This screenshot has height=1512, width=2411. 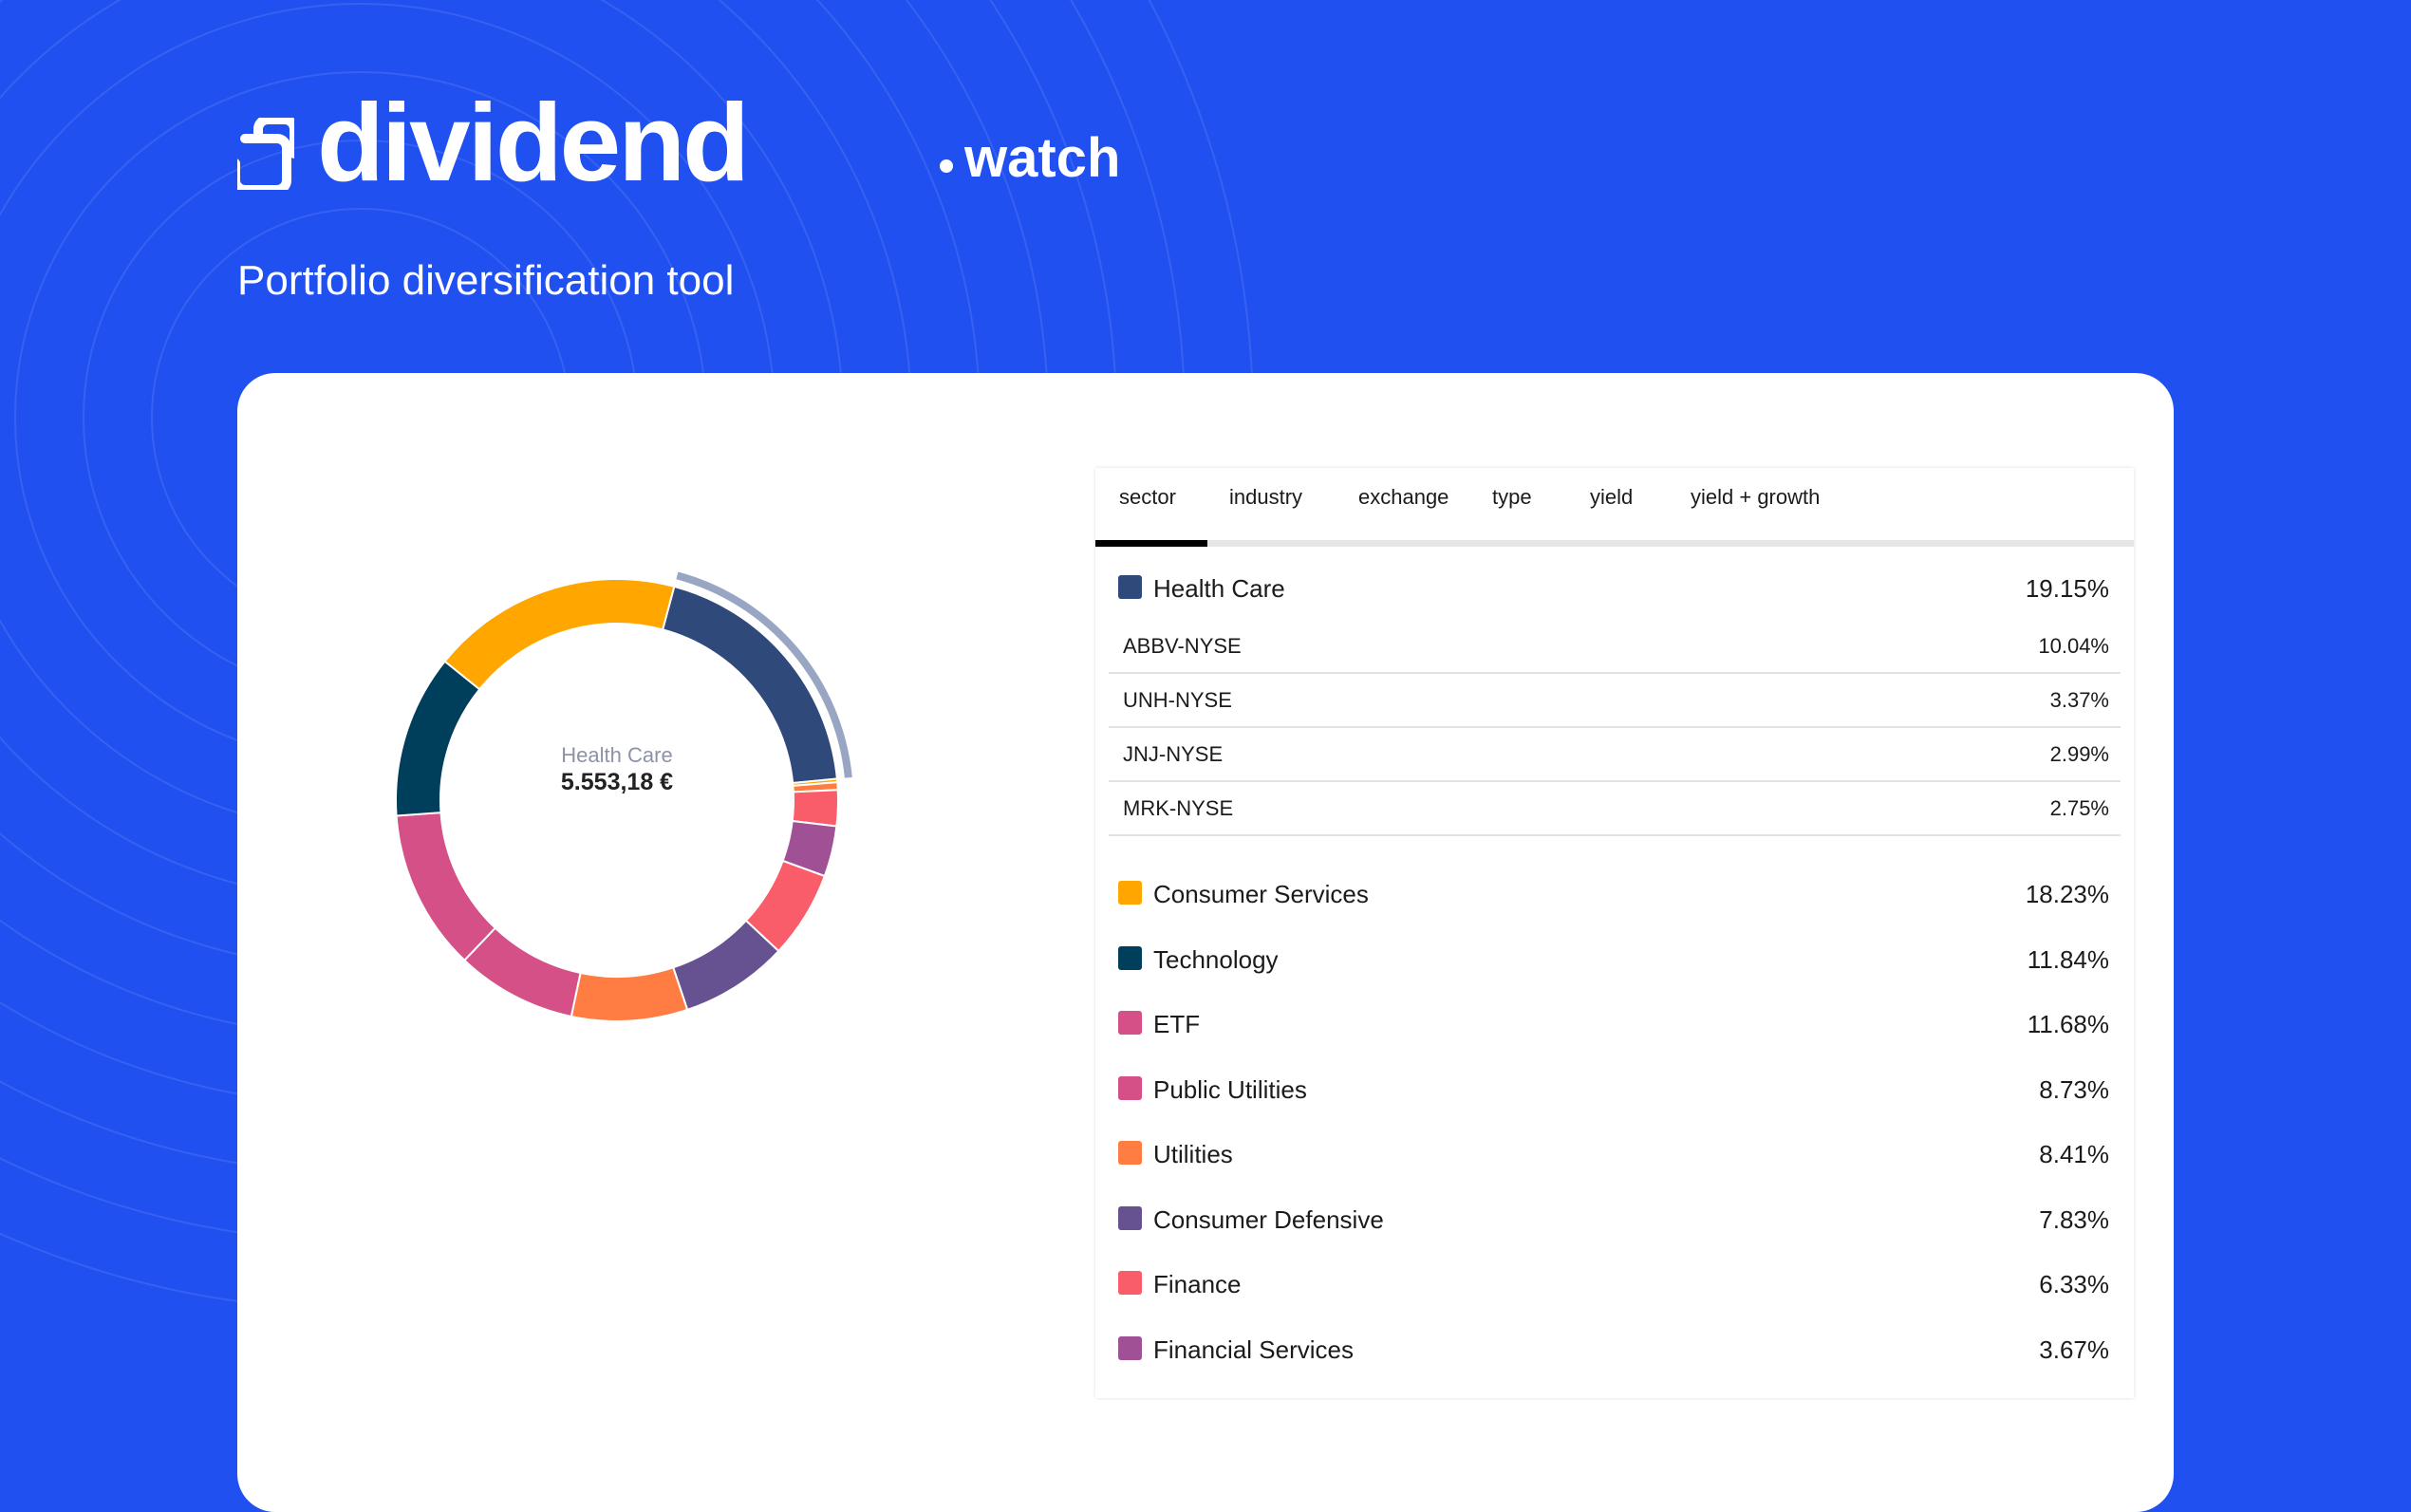 What do you see at coordinates (1266, 497) in the screenshot?
I see `tab-industry: industry` at bounding box center [1266, 497].